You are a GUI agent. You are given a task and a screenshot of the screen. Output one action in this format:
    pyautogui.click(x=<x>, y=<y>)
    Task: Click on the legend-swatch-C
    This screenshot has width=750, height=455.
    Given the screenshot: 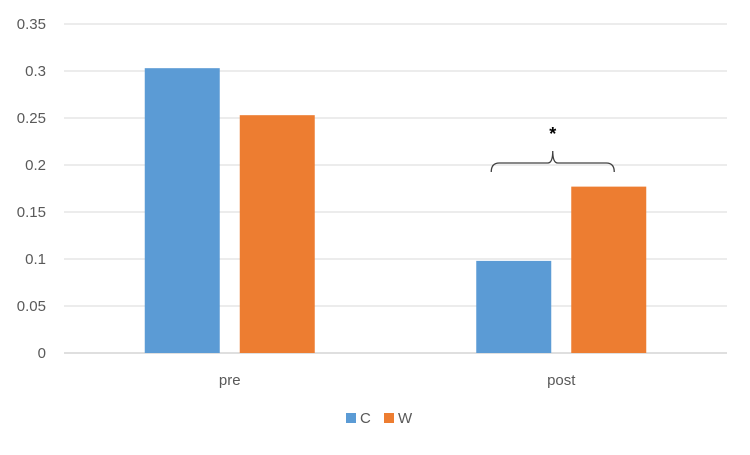 What is the action you would take?
    pyautogui.click(x=351, y=418)
    